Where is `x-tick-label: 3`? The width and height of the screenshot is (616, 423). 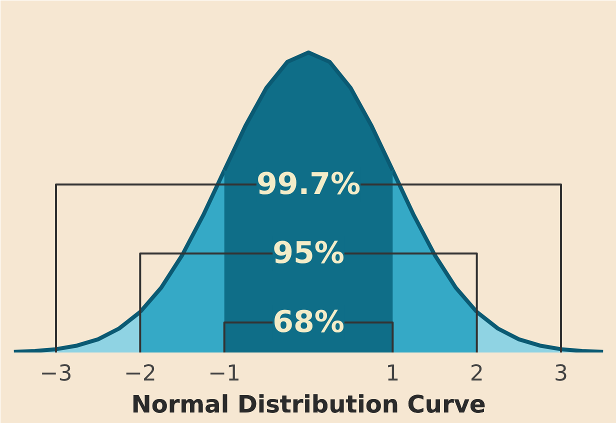 x-tick-label: 3 is located at coordinates (561, 374).